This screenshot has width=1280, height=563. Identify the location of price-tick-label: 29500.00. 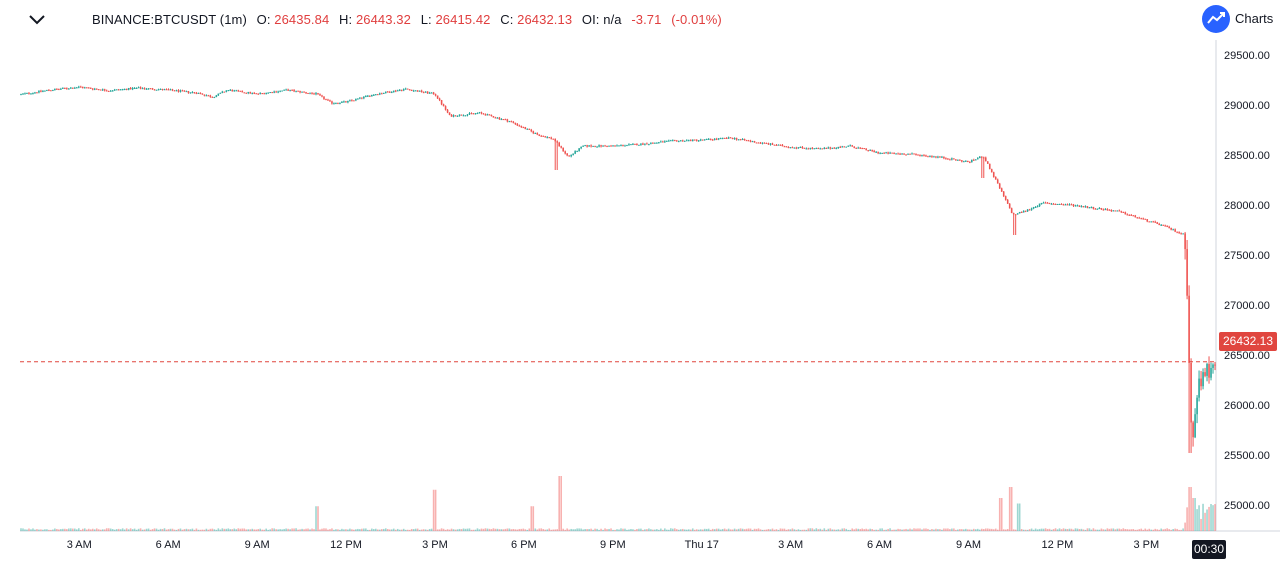
(1247, 56).